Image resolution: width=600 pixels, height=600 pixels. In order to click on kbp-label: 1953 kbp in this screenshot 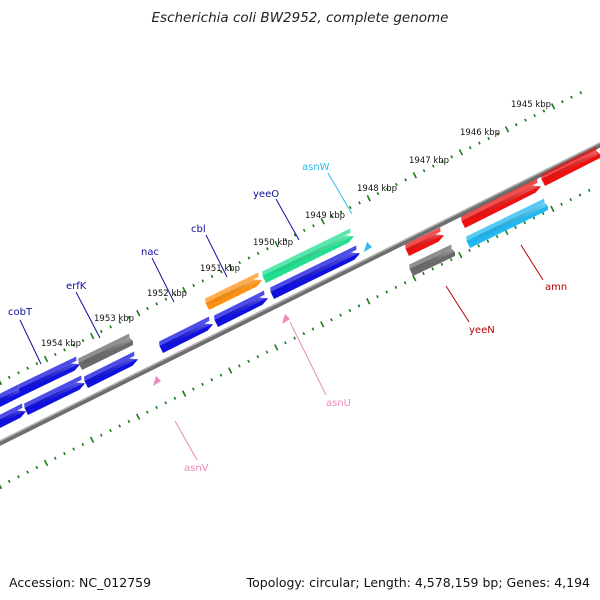, I will do `click(114, 319)`.